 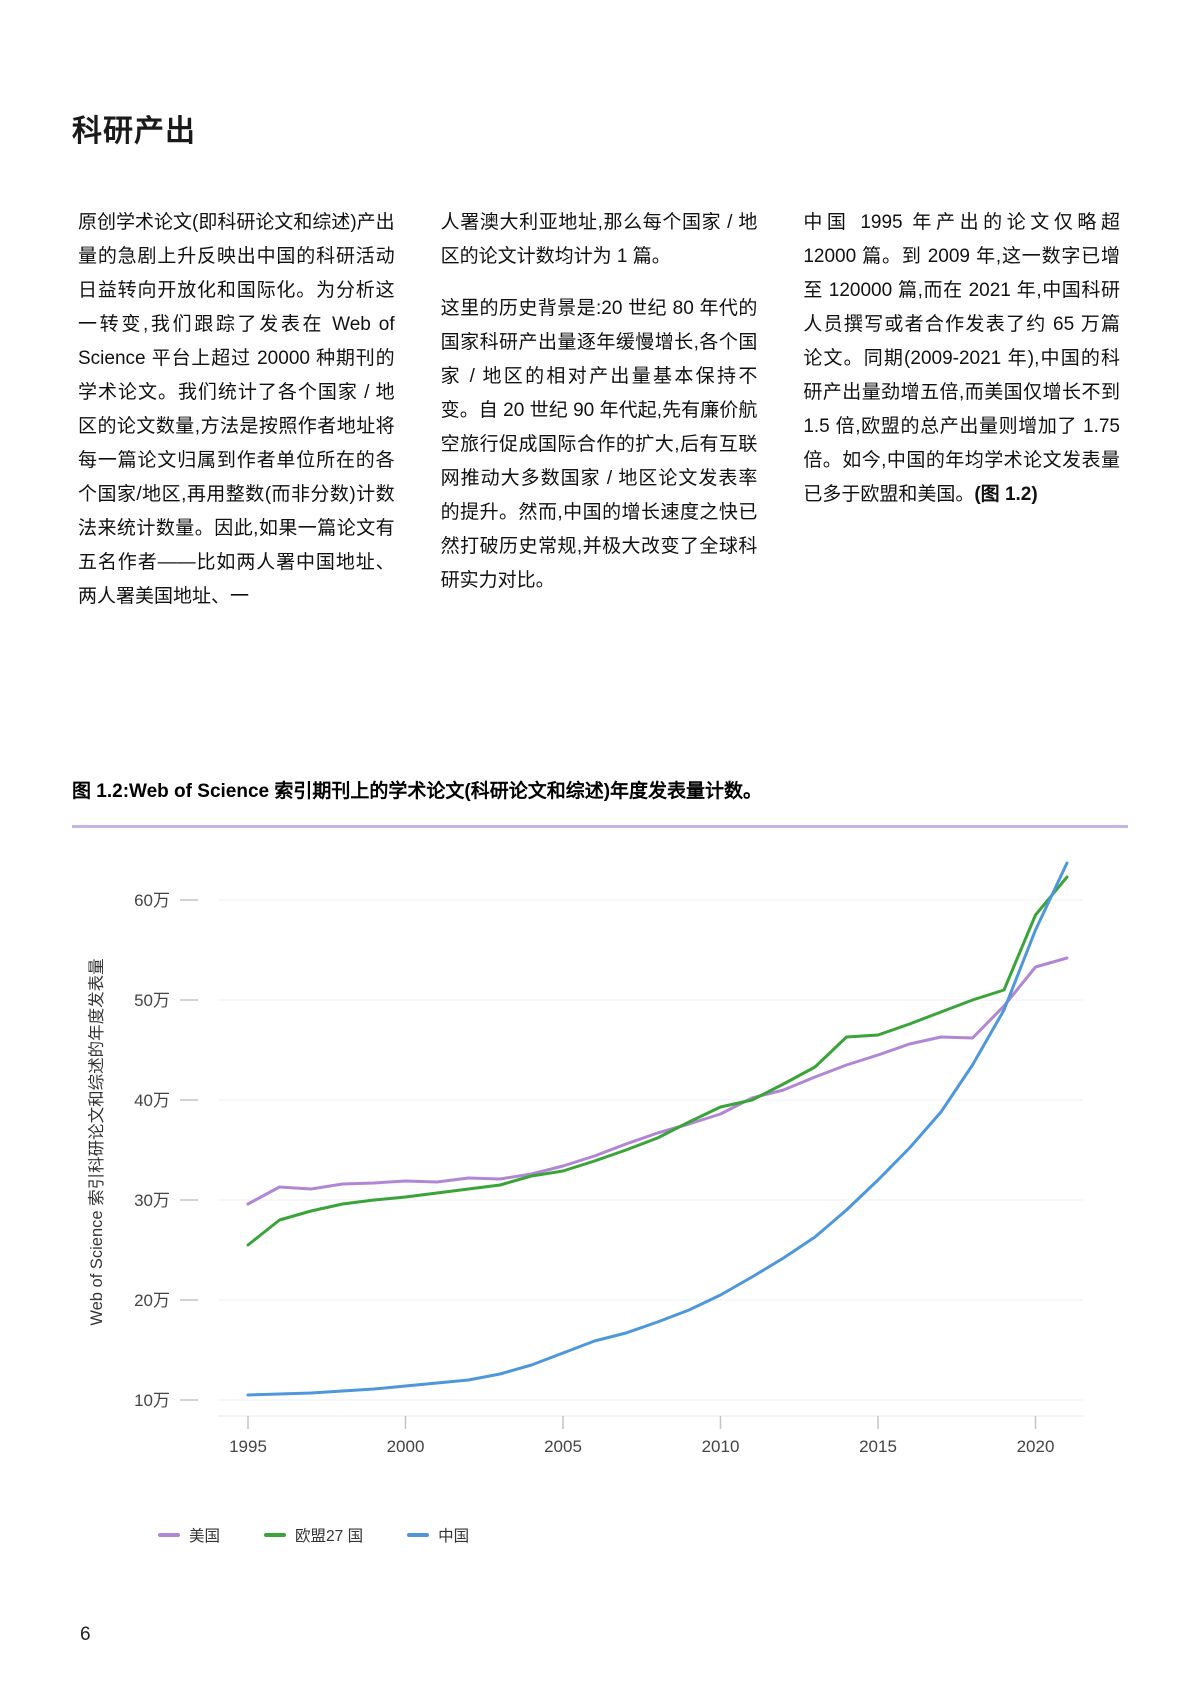 I want to click on figure-reference: (图 1.2), so click(x=1006, y=494).